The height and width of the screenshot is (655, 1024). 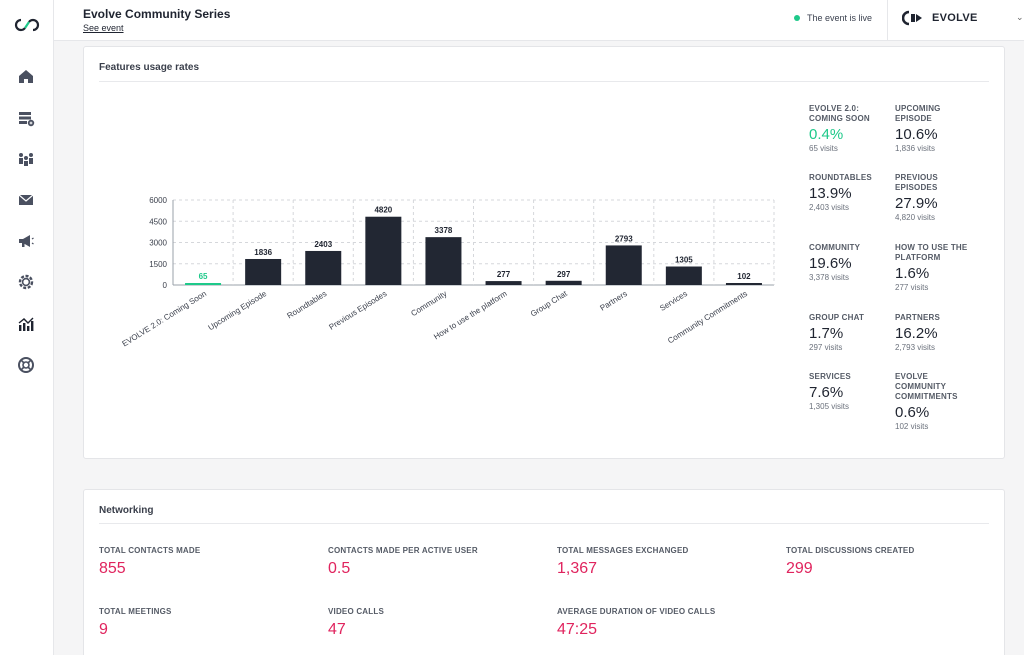 What do you see at coordinates (887, 20) in the screenshot?
I see `header-divider` at bounding box center [887, 20].